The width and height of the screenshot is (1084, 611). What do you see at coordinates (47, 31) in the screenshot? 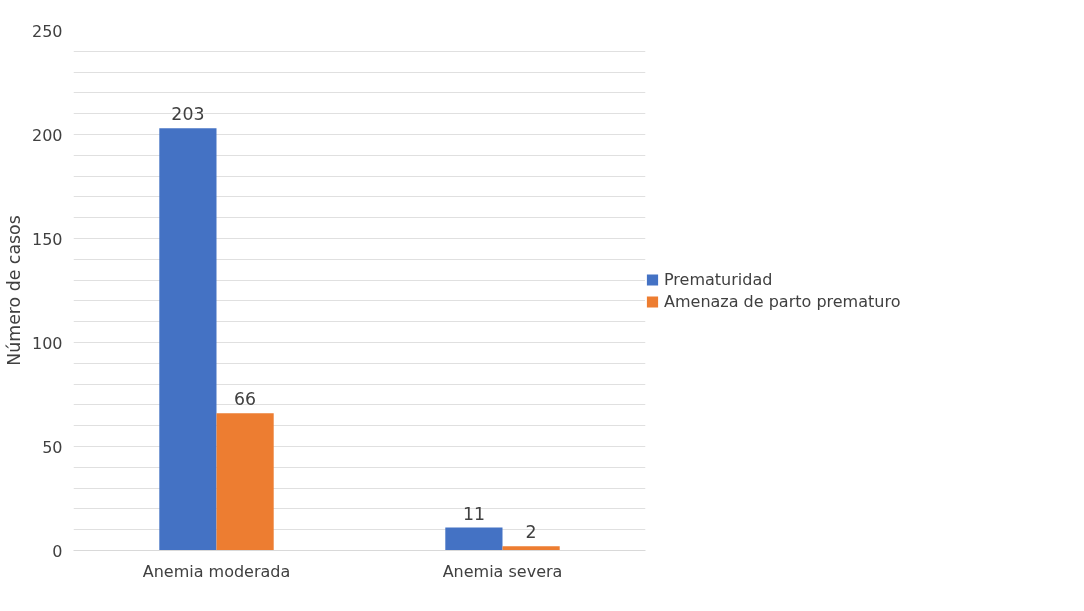
I see `y-tick-label: 250` at bounding box center [47, 31].